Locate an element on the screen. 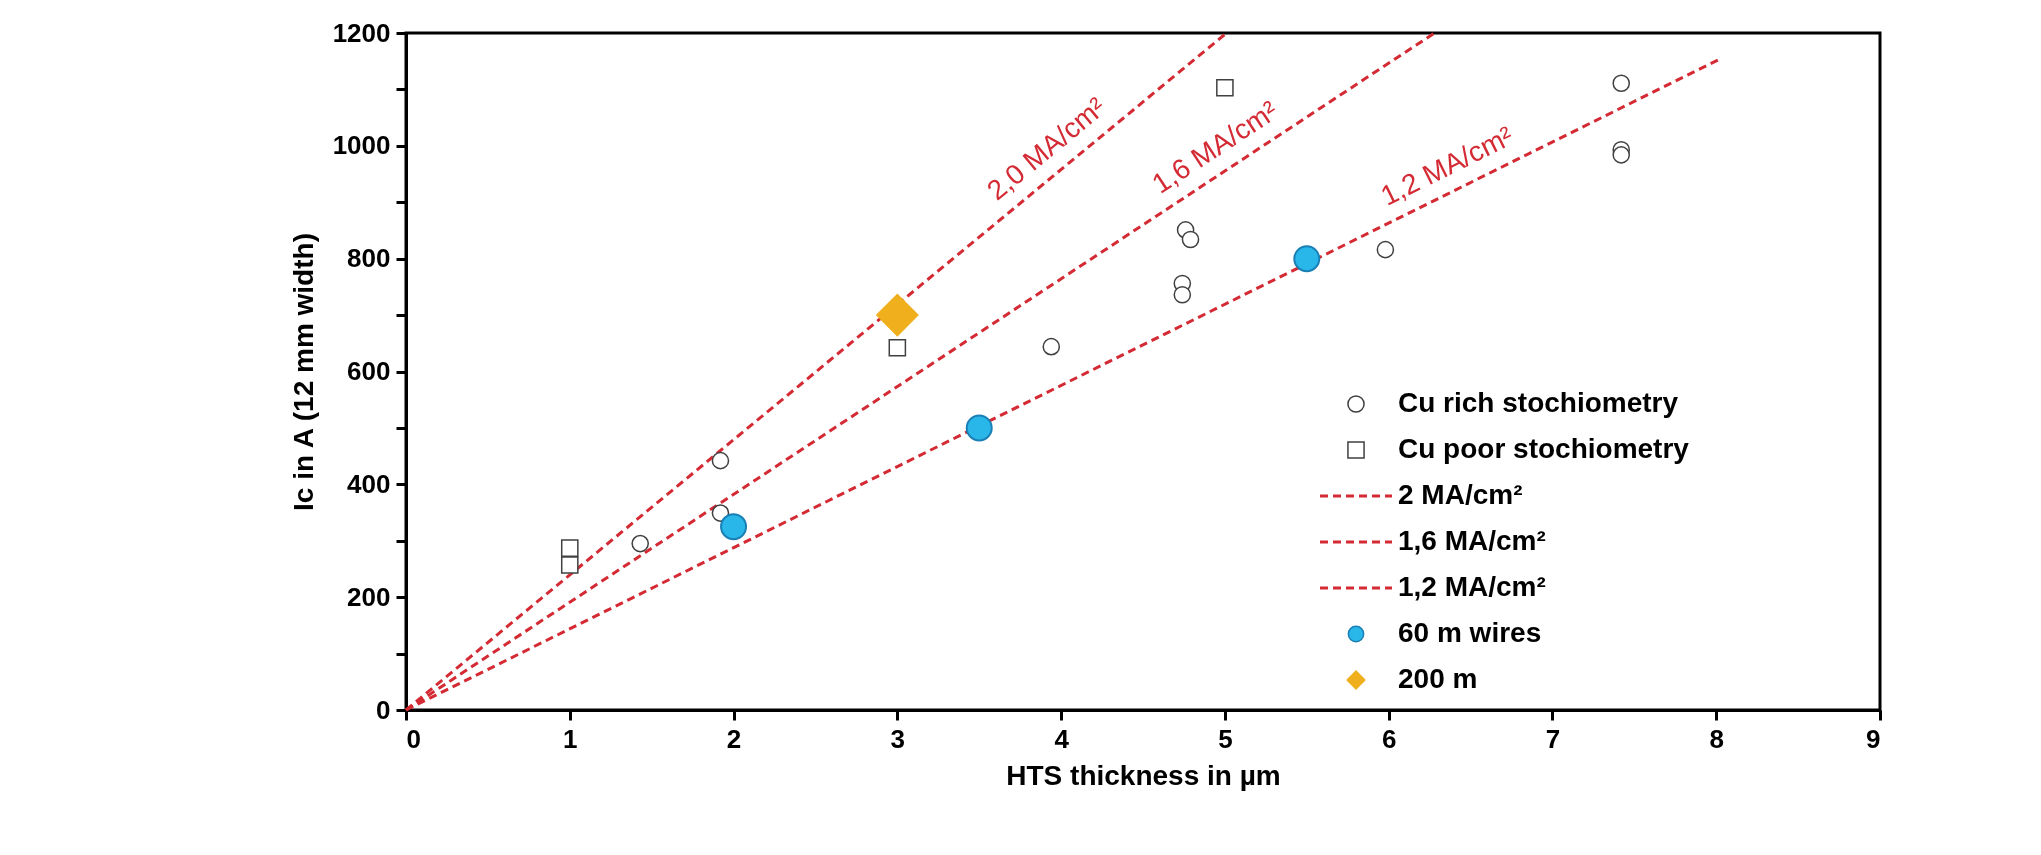 This screenshot has width=2041, height=855. x-tick-label: 1 is located at coordinates (570, 738).